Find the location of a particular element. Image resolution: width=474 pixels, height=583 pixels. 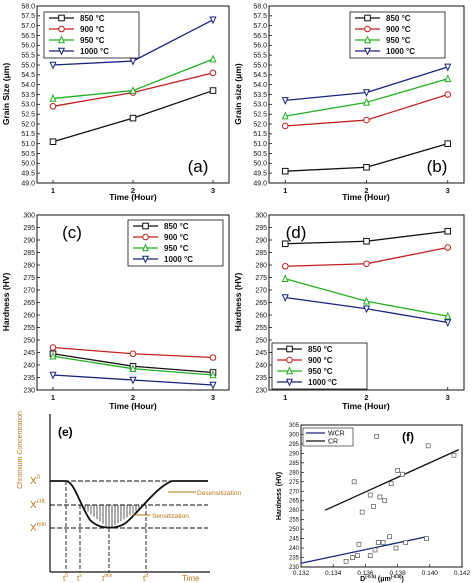

ts-label: ts is located at coordinates (79, 578).